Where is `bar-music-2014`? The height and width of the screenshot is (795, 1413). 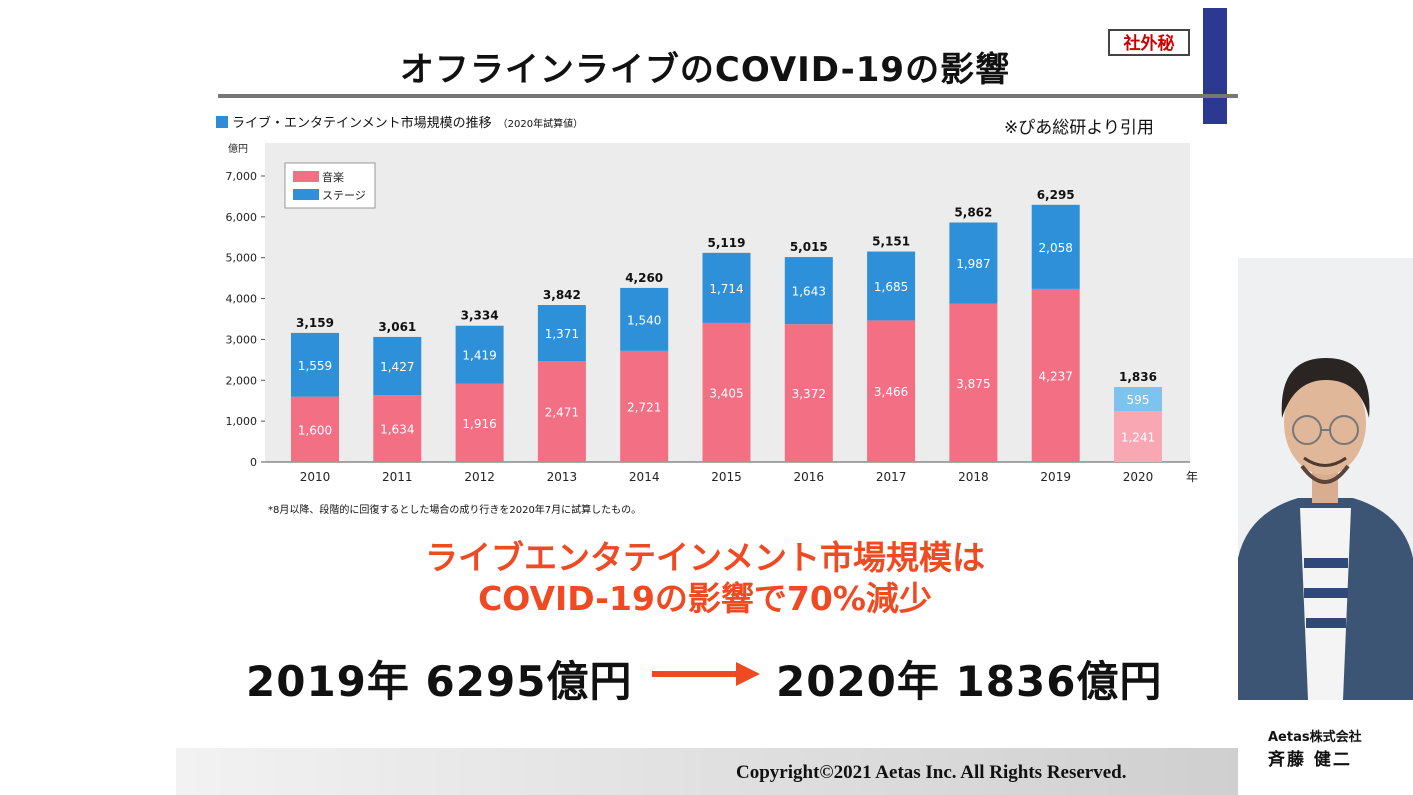 bar-music-2014 is located at coordinates (644, 406).